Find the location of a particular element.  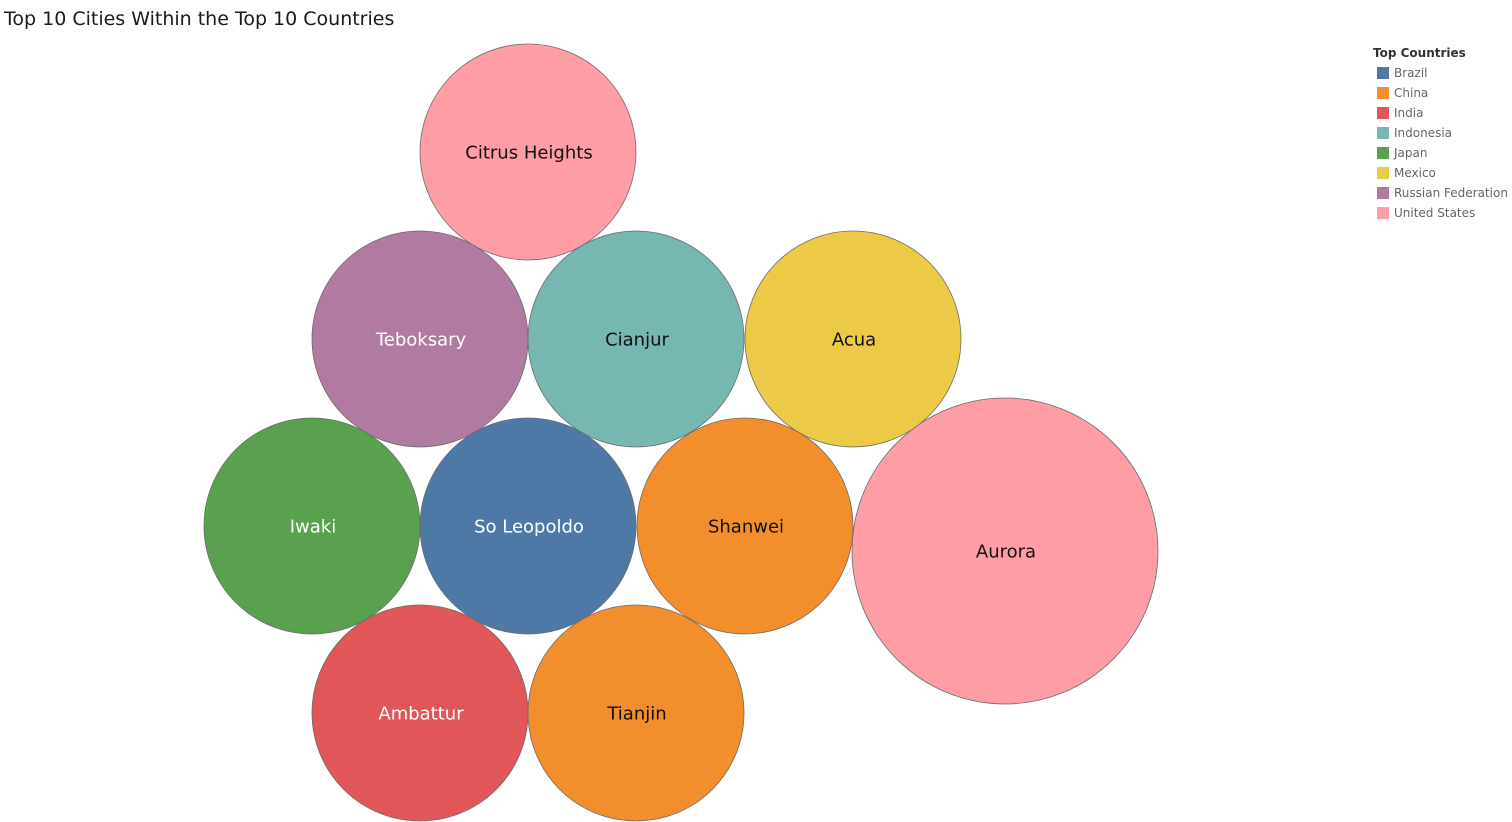

bubble-label: Tianjin is located at coordinates (636, 714).